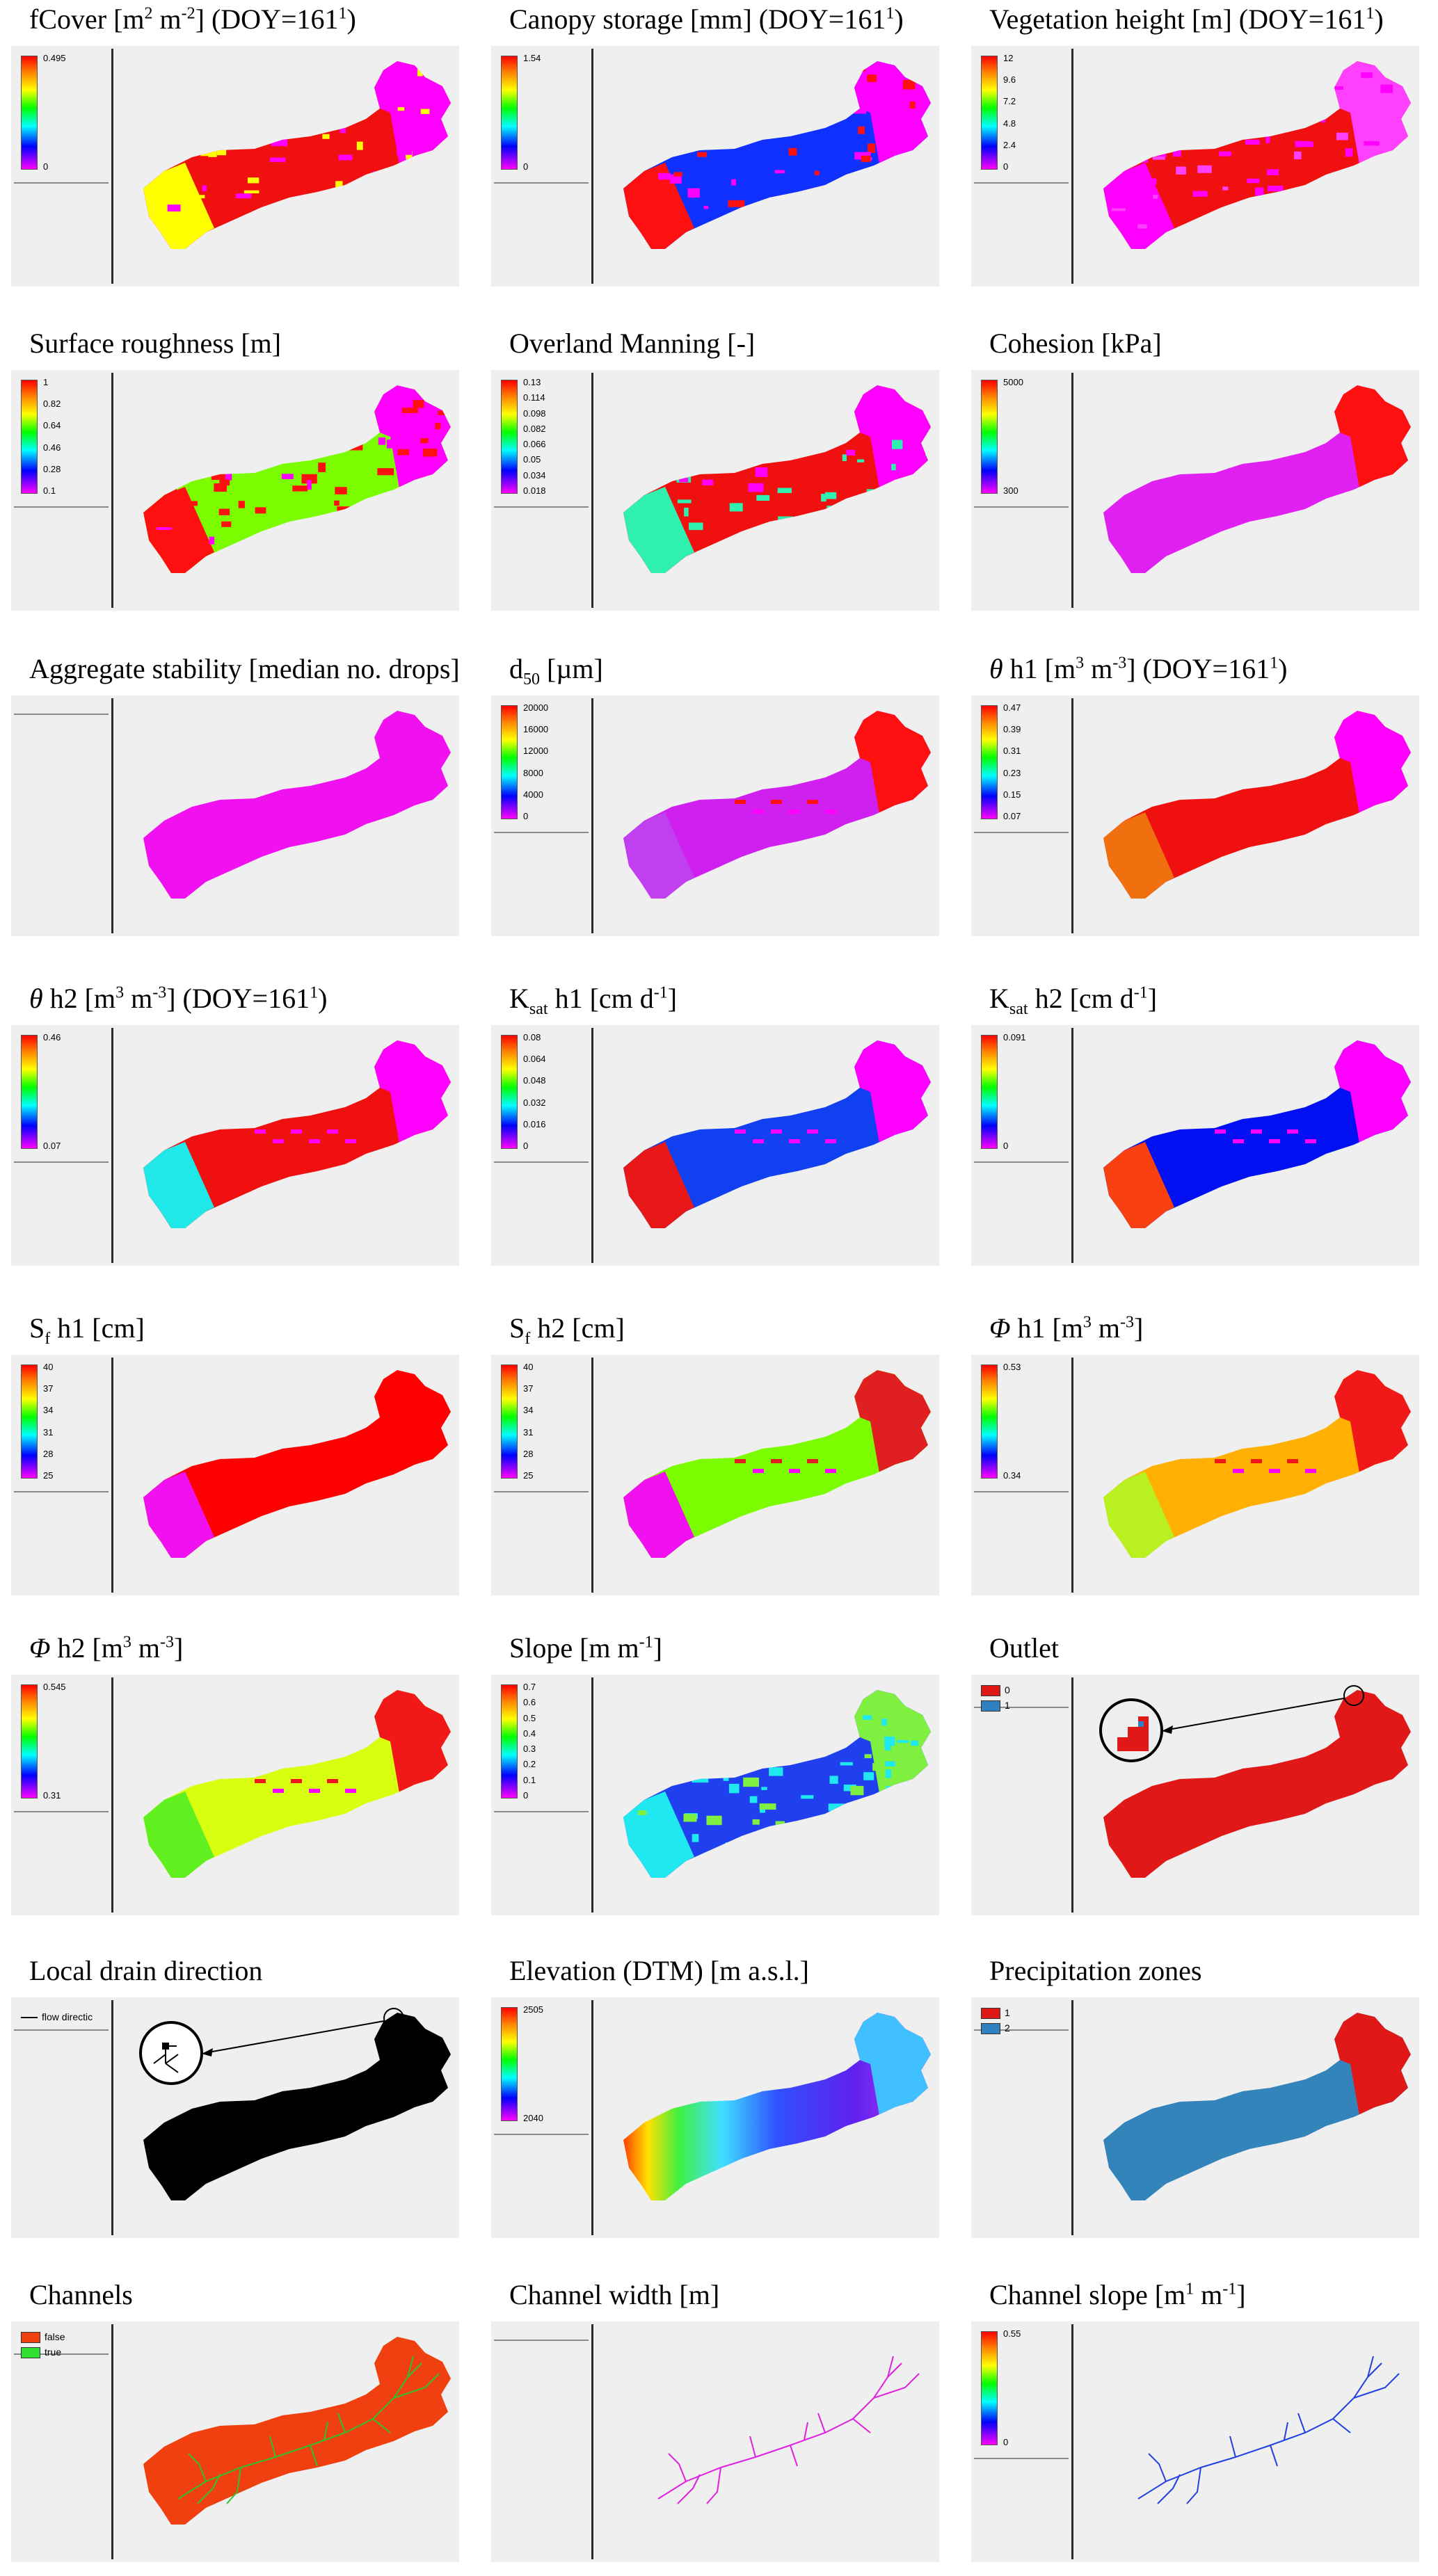 This screenshot has width=1438, height=2576. What do you see at coordinates (1087, 1322) in the screenshot?
I see `title-part: 3` at bounding box center [1087, 1322].